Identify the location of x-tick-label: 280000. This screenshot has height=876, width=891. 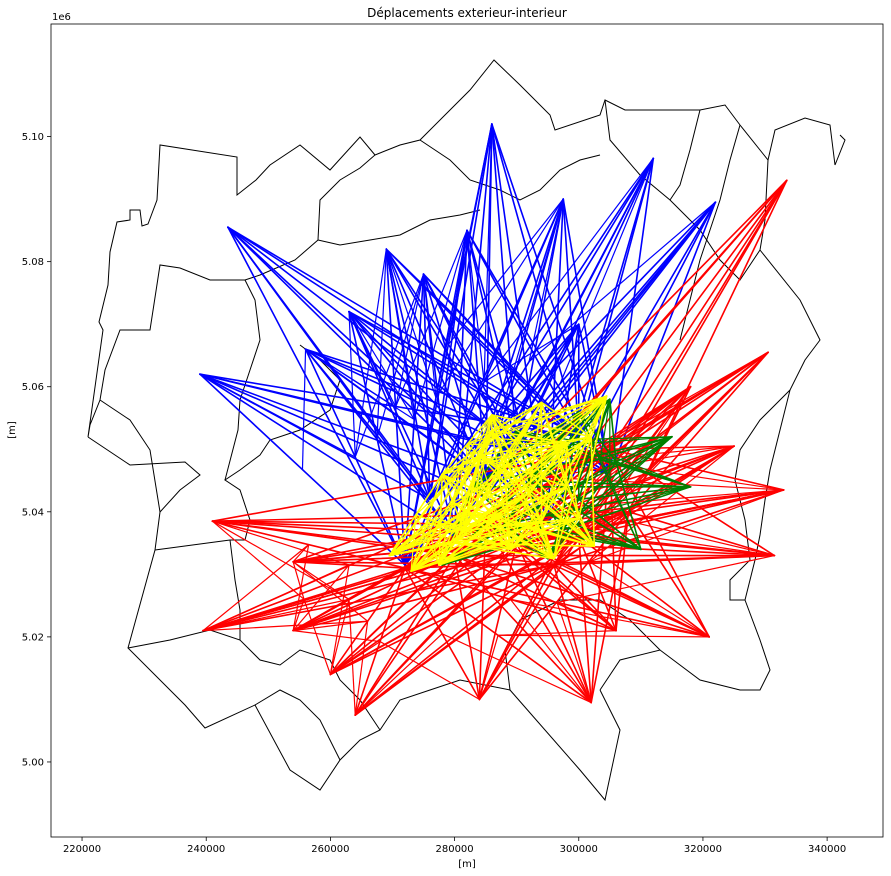
(454, 849).